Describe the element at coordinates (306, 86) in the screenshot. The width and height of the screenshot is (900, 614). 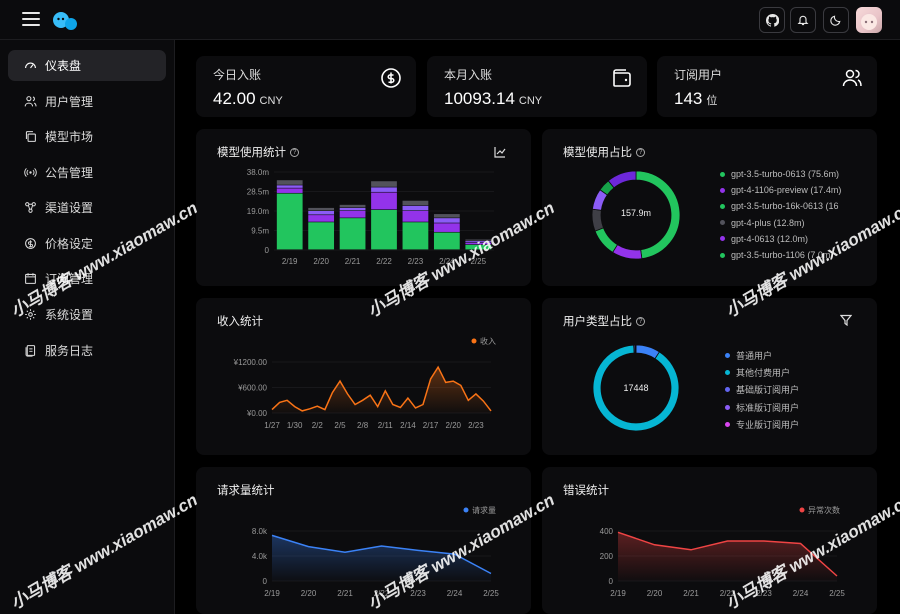
I see `stat-card-today: 今日入账 42.00 CNY` at that location.